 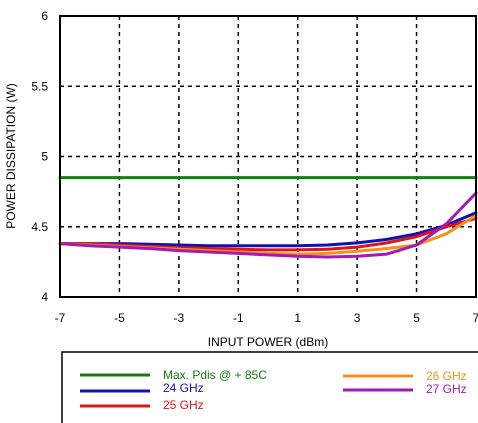 What do you see at coordinates (119, 318) in the screenshot?
I see `x-tick-label: -5` at bounding box center [119, 318].